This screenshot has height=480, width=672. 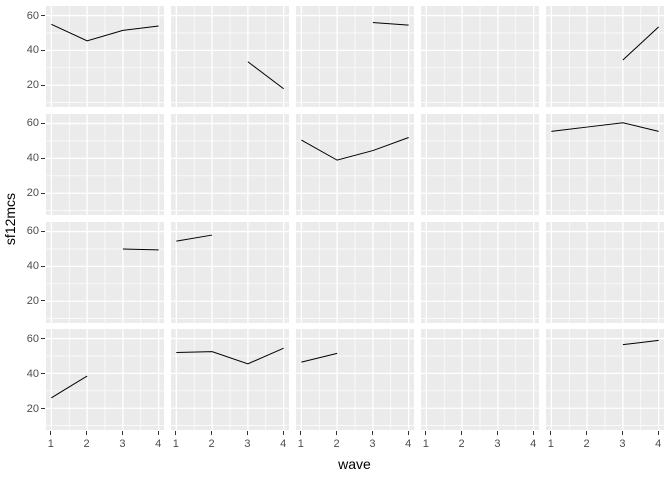 What do you see at coordinates (104, 32) in the screenshot?
I see `trajectory-line-r1c1` at bounding box center [104, 32].